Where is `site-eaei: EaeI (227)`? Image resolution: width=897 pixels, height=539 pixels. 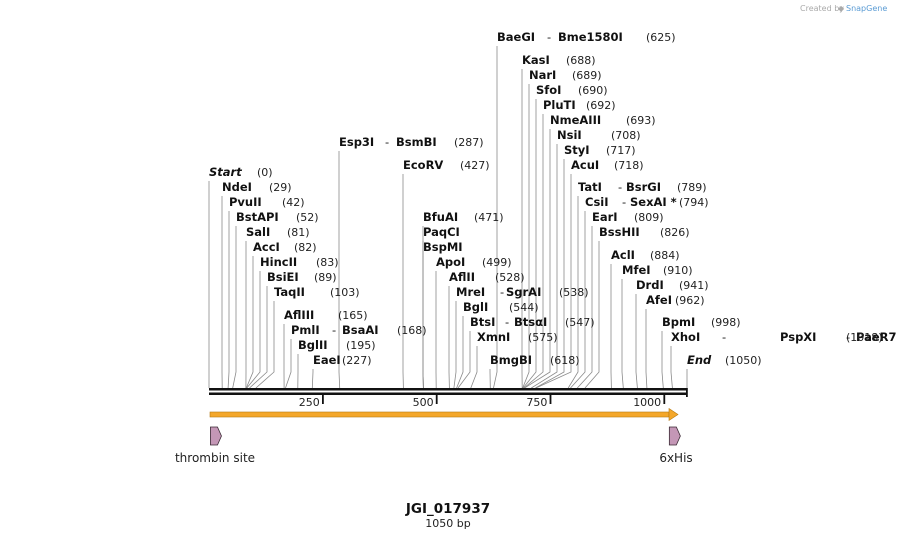 site-eaei: EaeI (227) is located at coordinates (342, 360).